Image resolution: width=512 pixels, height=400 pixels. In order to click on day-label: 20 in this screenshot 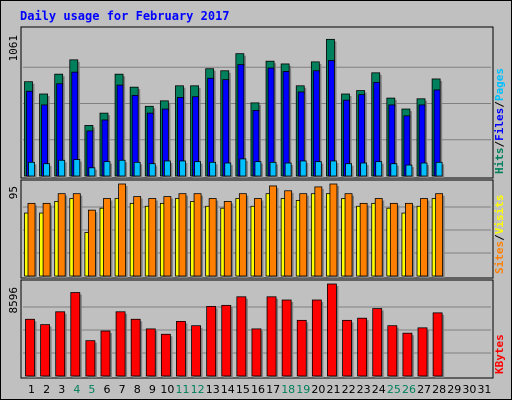, I will do `click(318, 389)`.